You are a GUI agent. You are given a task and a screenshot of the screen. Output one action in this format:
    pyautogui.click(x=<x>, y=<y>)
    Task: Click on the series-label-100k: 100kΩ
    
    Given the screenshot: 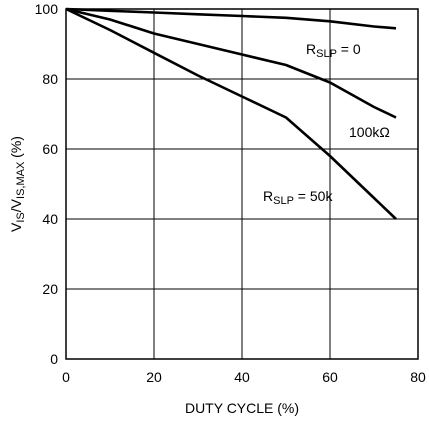 What is the action you would take?
    pyautogui.click(x=369, y=132)
    